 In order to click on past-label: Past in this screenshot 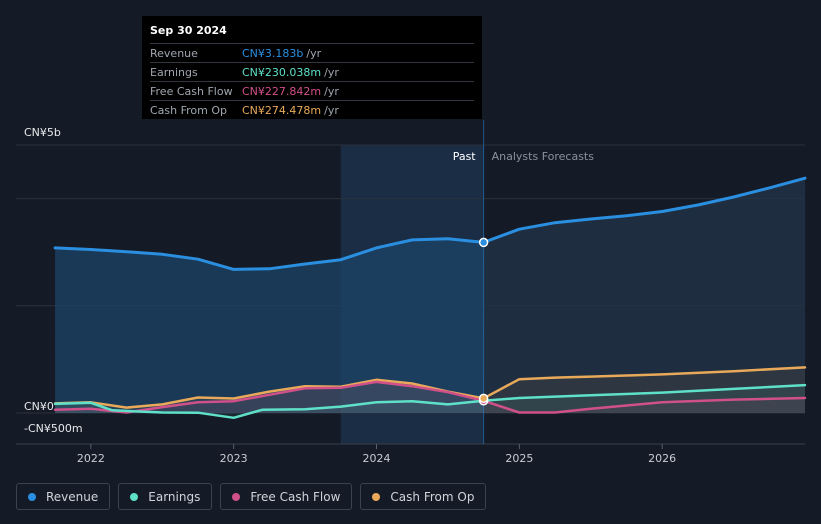, I will do `click(465, 156)`.